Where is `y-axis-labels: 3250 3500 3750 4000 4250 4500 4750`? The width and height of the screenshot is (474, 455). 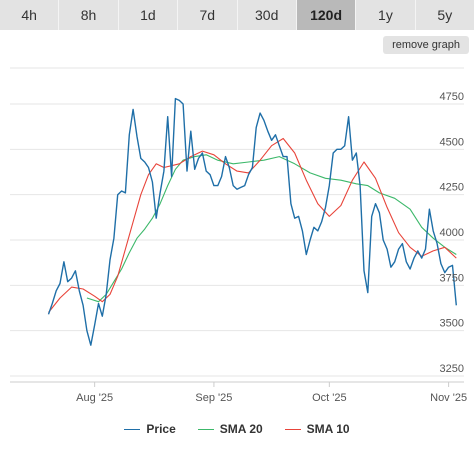 y-axis-labels: 3250 3500 3750 4000 4250 4500 4750 is located at coordinates (452, 233).